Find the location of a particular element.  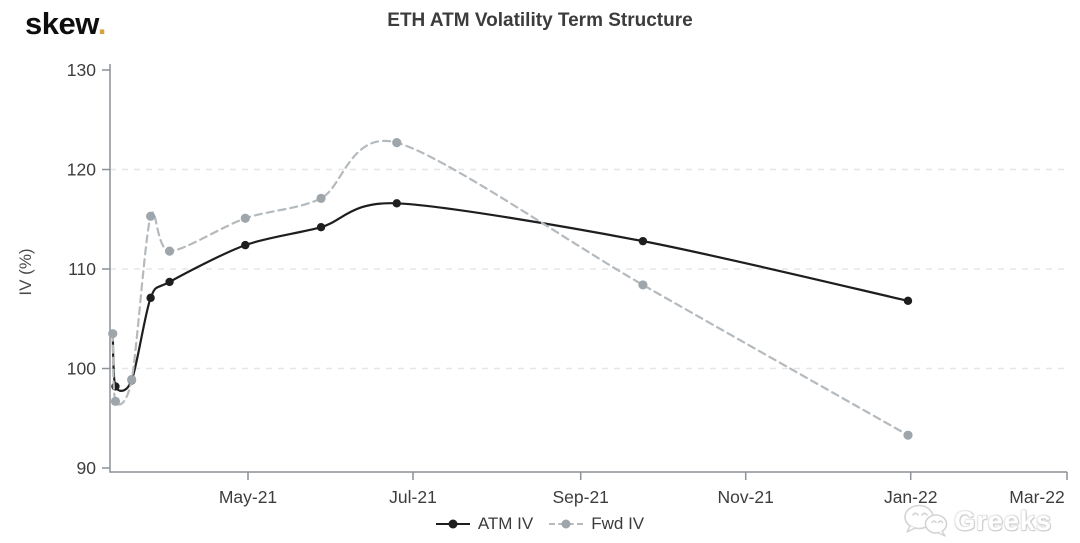

fwd-iv-legend-marker is located at coordinates (566, 524).